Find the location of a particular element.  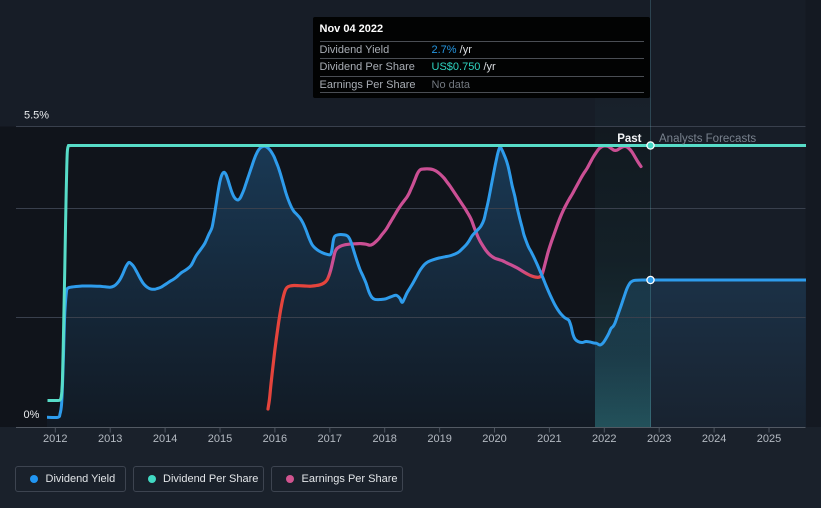

svg-text: 2018 is located at coordinates (384, 439).